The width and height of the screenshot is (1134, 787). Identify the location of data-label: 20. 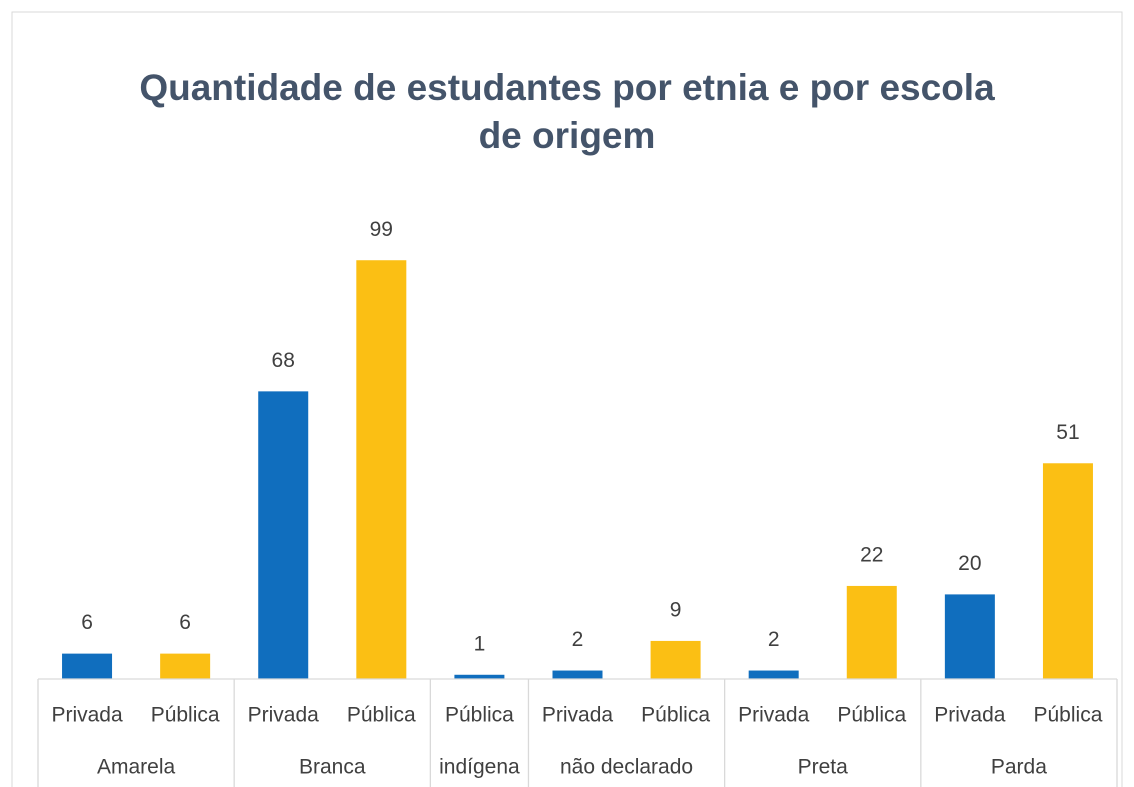
(969, 563).